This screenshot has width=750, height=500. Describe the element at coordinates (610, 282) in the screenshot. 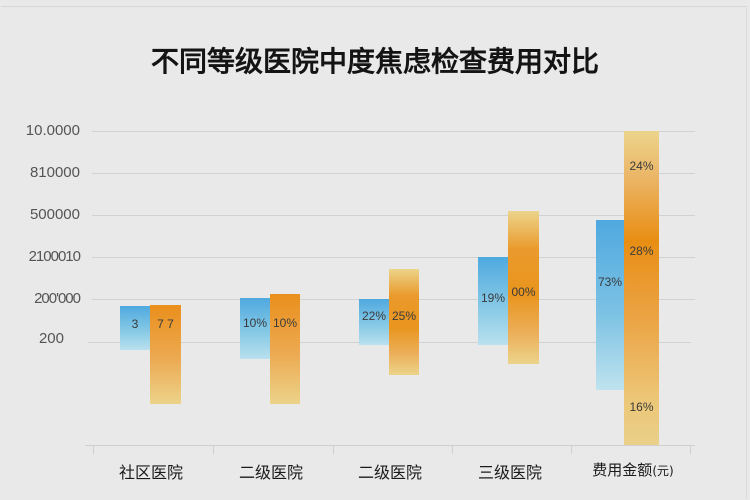

I see `bar-label: 73%` at that location.